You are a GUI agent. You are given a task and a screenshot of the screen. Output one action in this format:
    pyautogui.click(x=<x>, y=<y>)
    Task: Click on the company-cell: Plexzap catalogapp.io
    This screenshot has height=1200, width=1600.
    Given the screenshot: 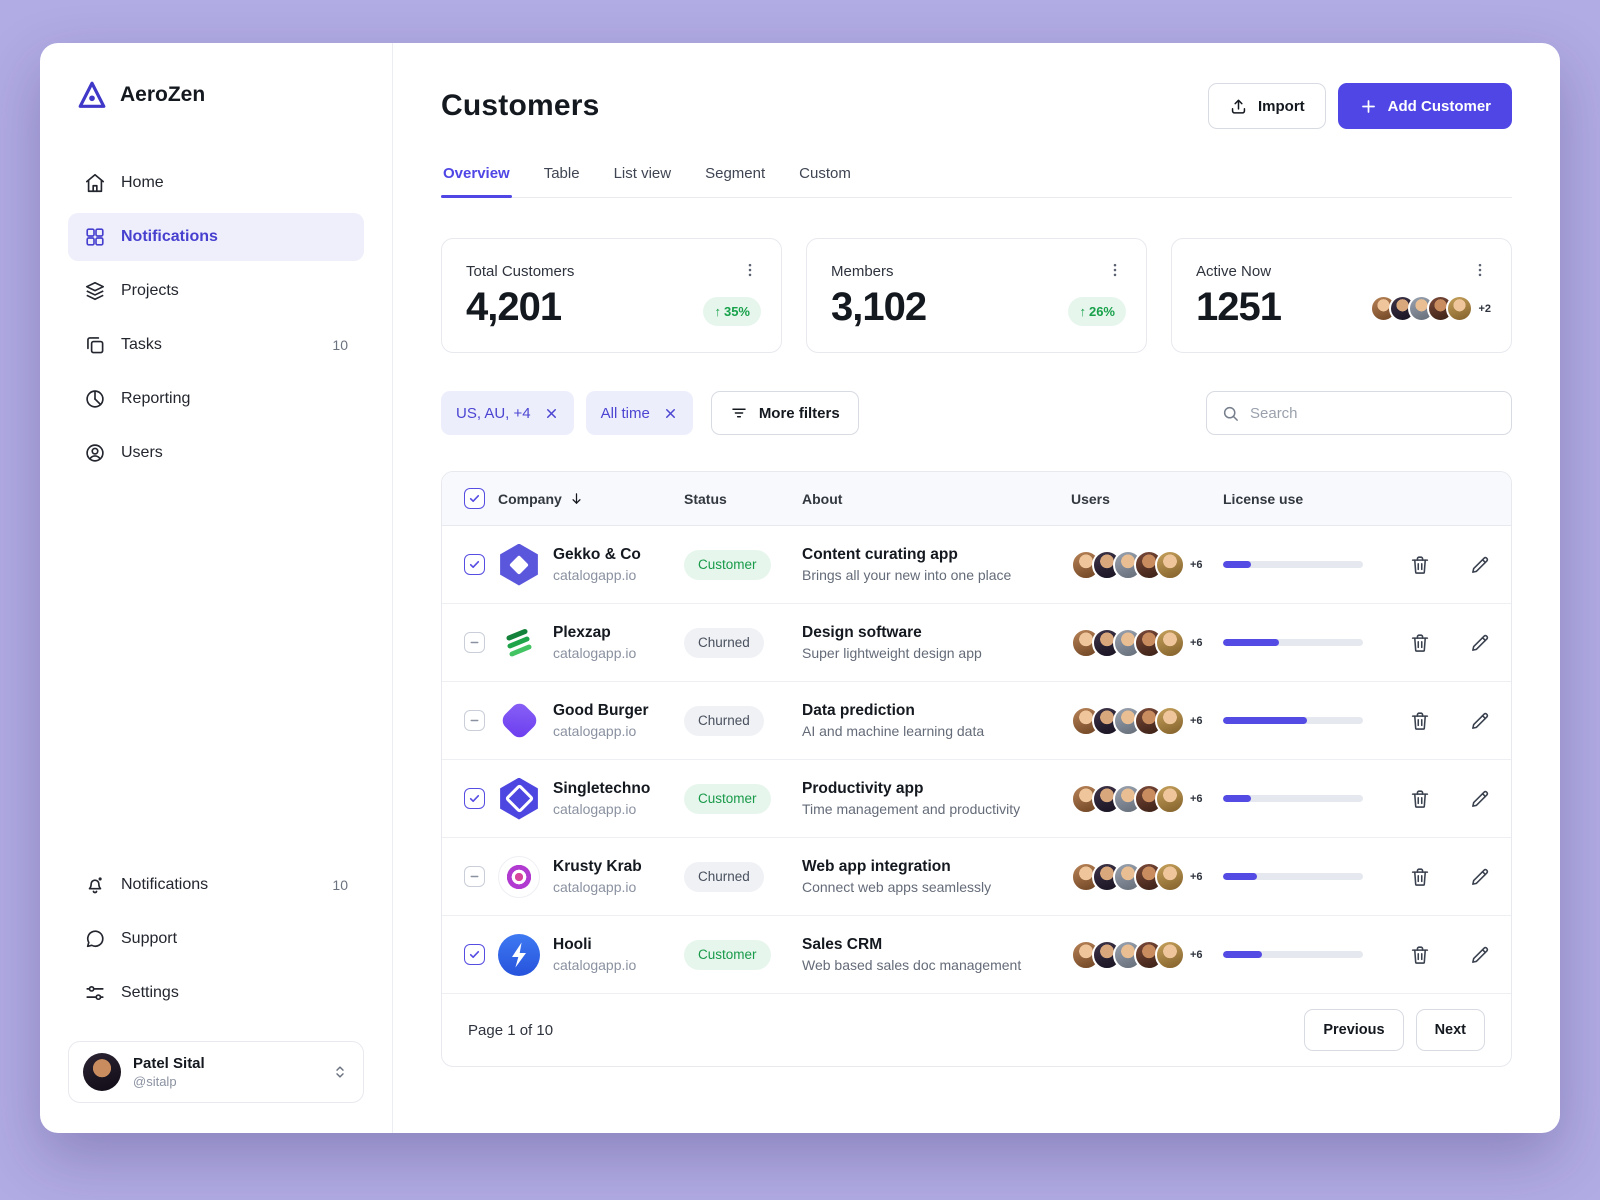 What is the action you would take?
    pyautogui.click(x=591, y=643)
    